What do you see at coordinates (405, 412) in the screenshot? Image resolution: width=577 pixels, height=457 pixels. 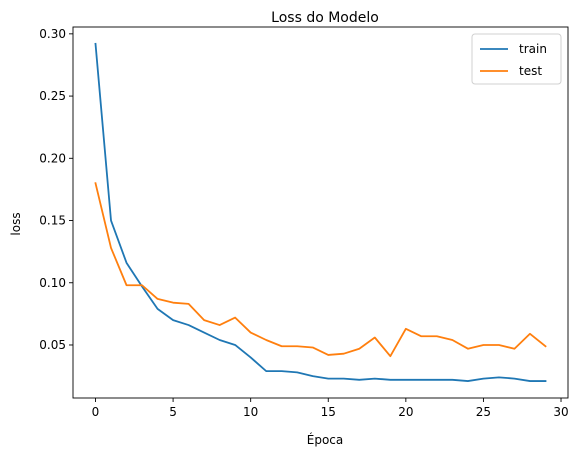 I see `x-tick-label: 20` at bounding box center [405, 412].